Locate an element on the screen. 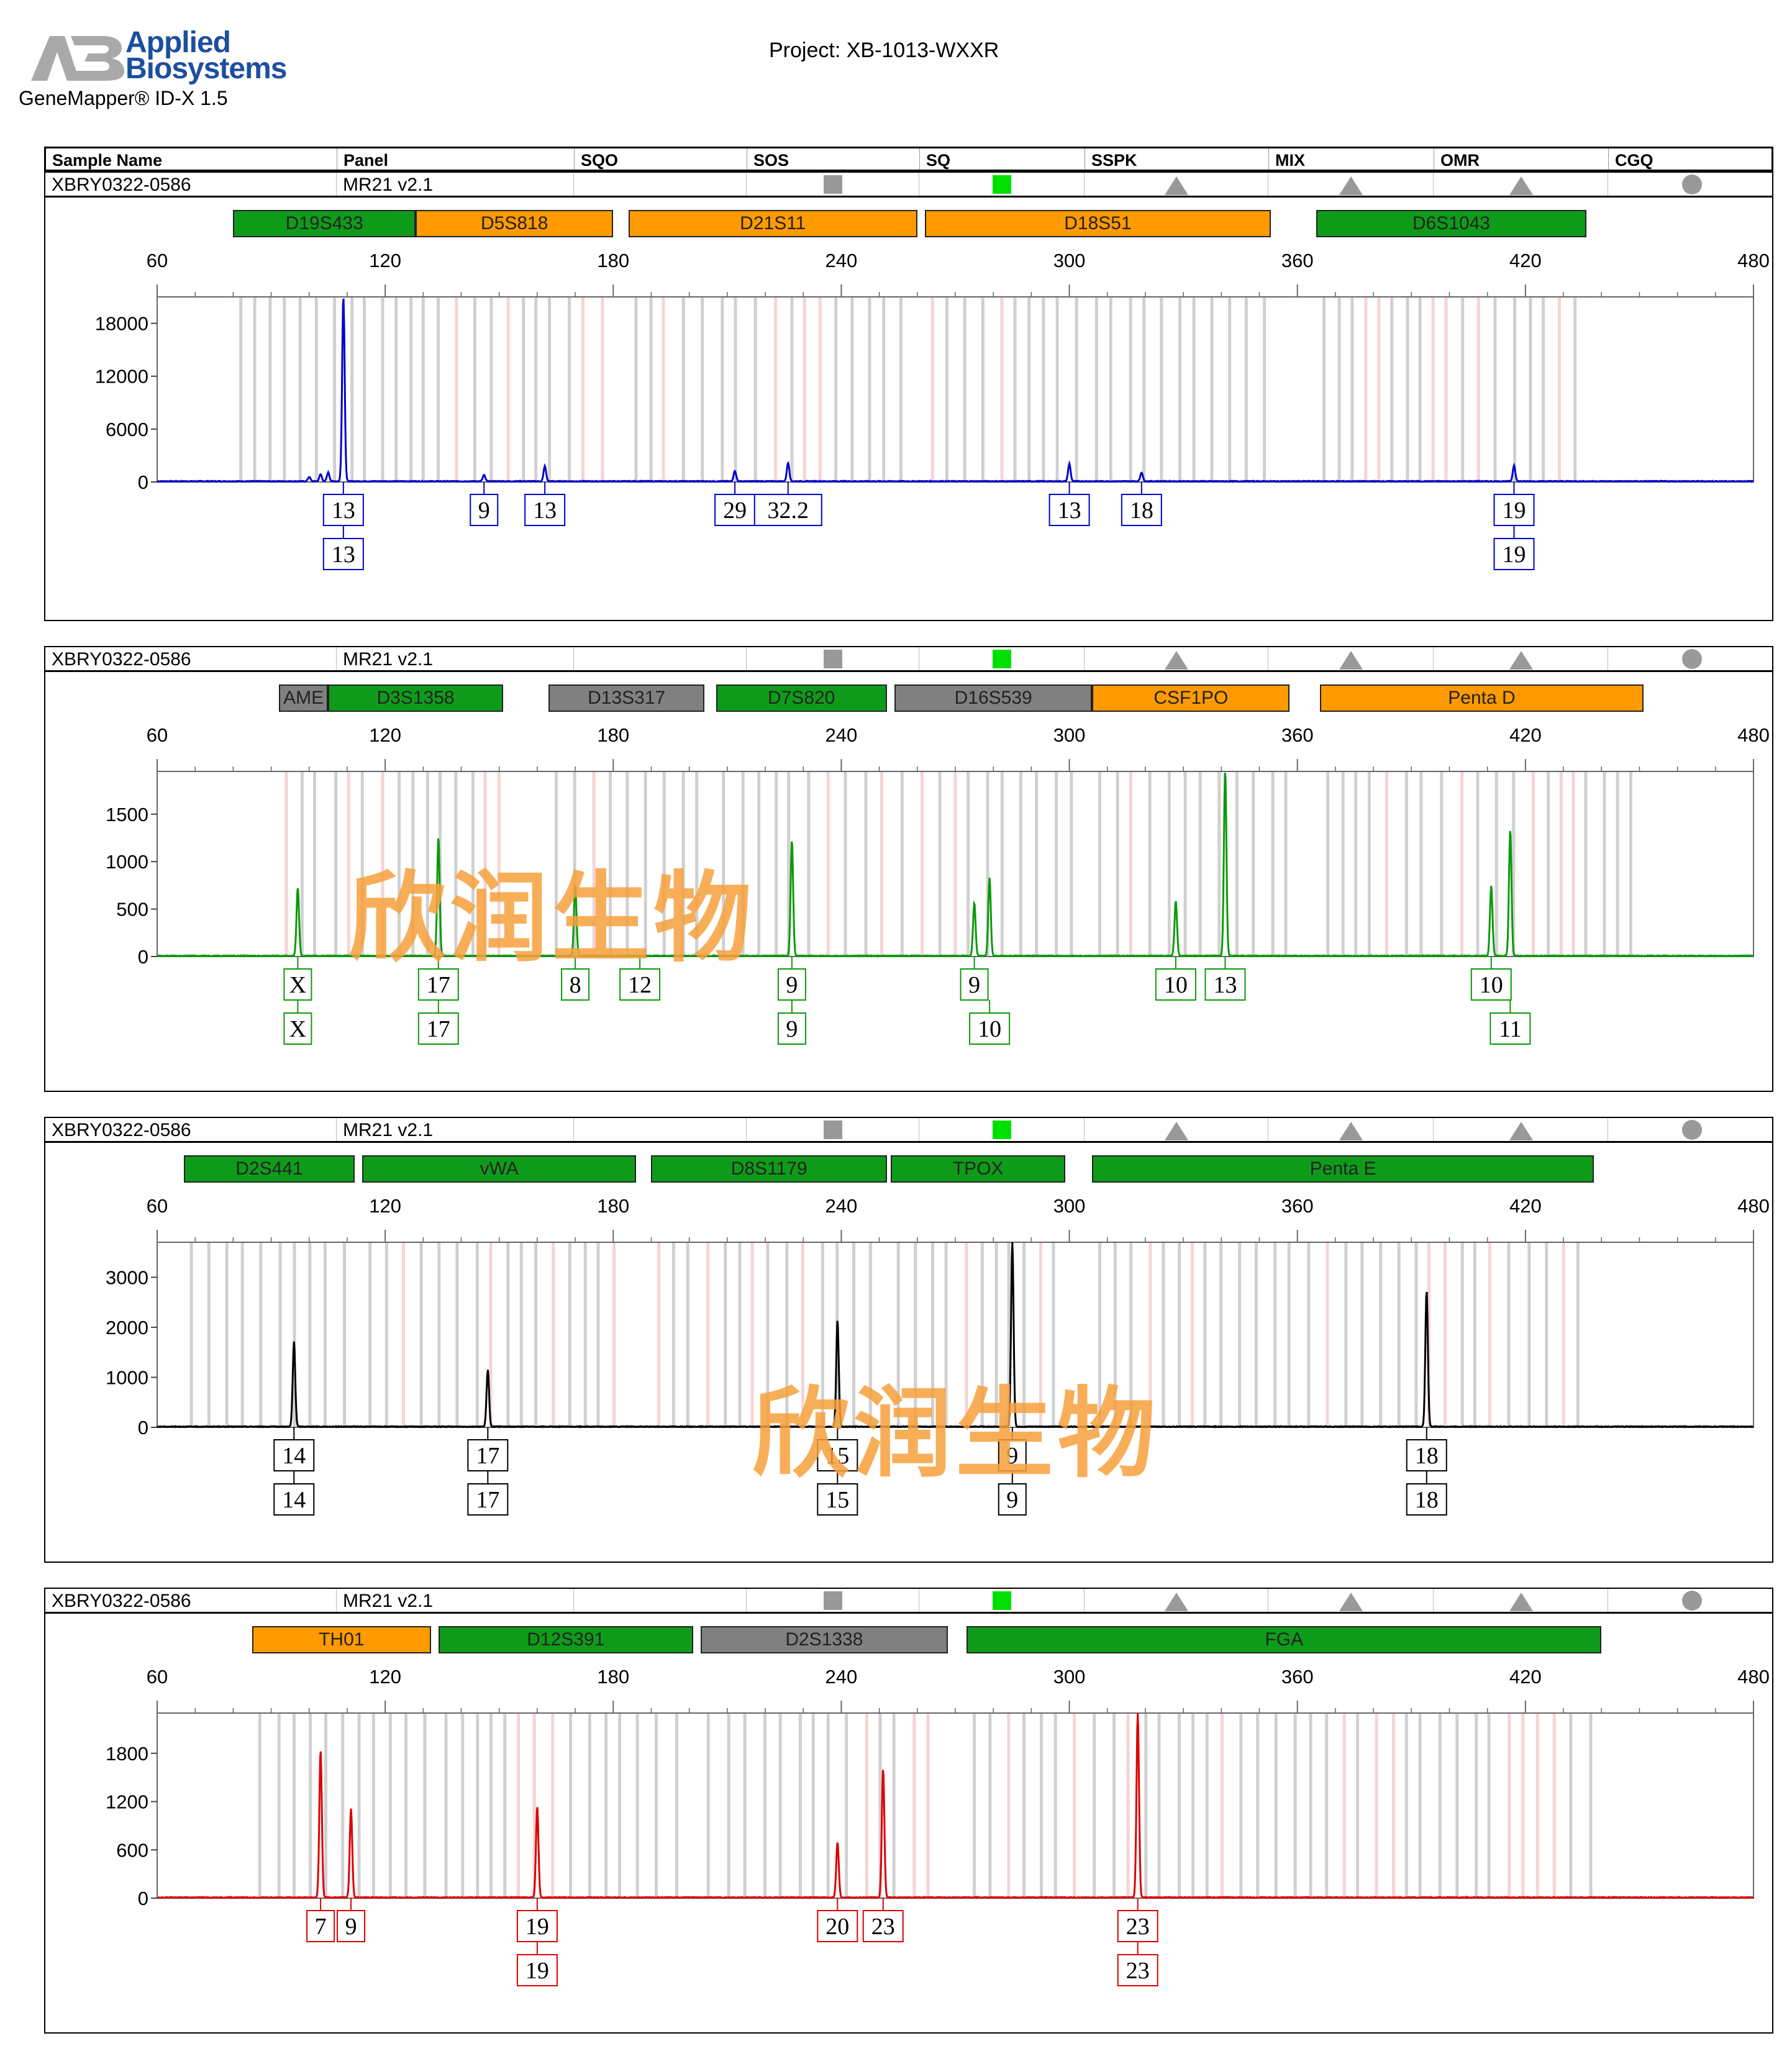  allele-call: 29 is located at coordinates (735, 504).